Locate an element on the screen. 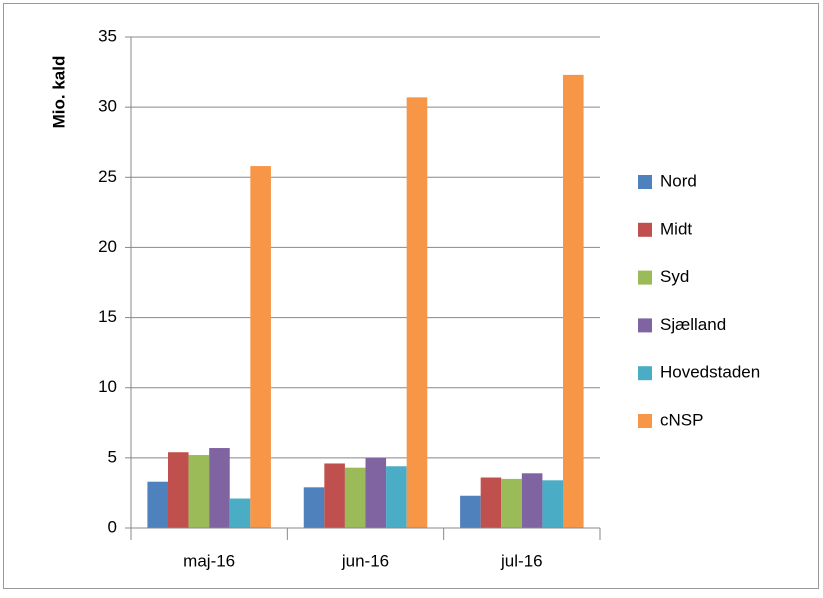 This screenshot has width=823, height=598. legend-label: Syd is located at coordinates (674, 276).